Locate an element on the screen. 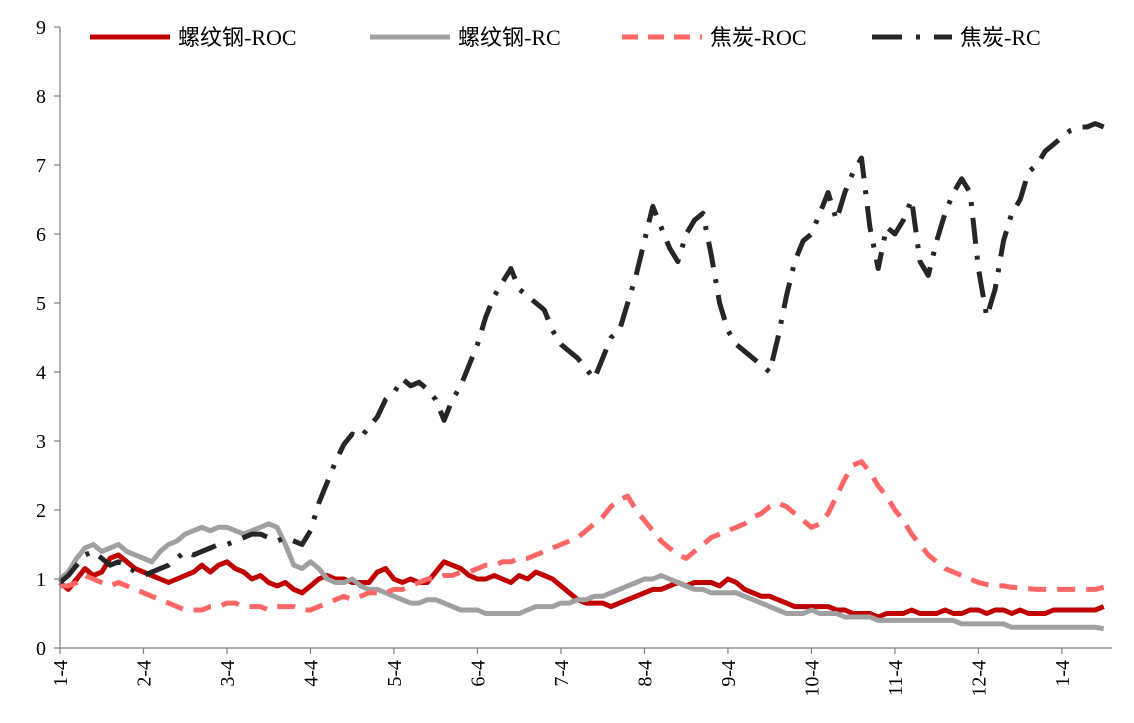 This screenshot has height=723, width=1134. x-tick-label: 4-4 is located at coordinates (311, 673).